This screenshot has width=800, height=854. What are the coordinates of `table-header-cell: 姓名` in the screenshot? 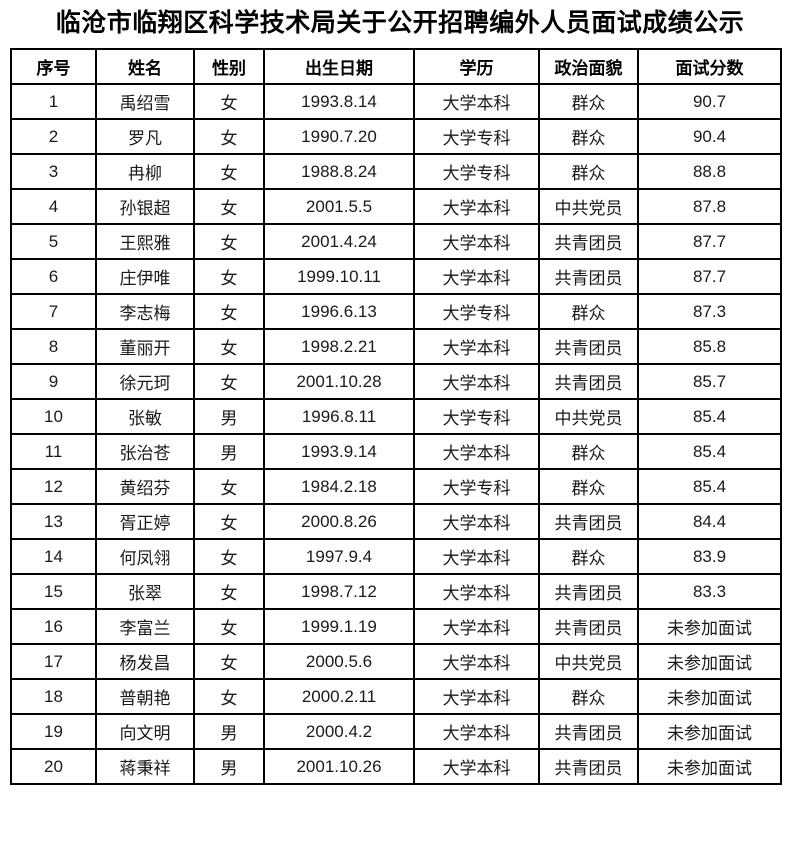 It's located at (145, 66).